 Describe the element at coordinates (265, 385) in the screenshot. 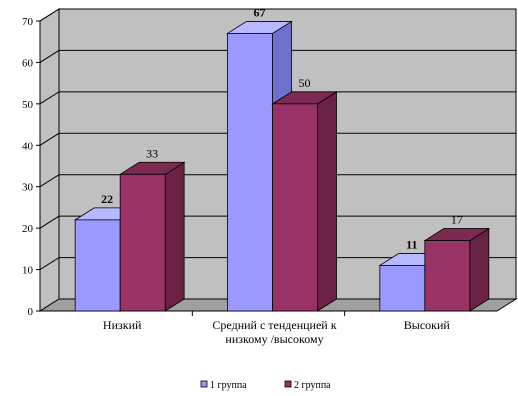

I see `legend: 1 группа 2 группа` at that location.